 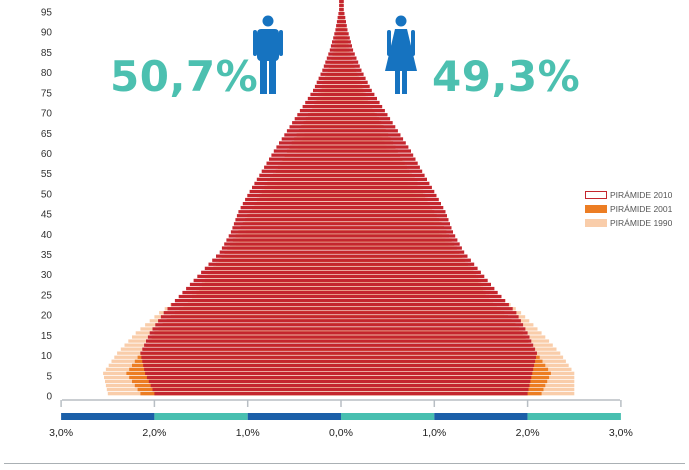 What do you see at coordinates (596, 195) in the screenshot?
I see `legend-swatch-2010` at bounding box center [596, 195].